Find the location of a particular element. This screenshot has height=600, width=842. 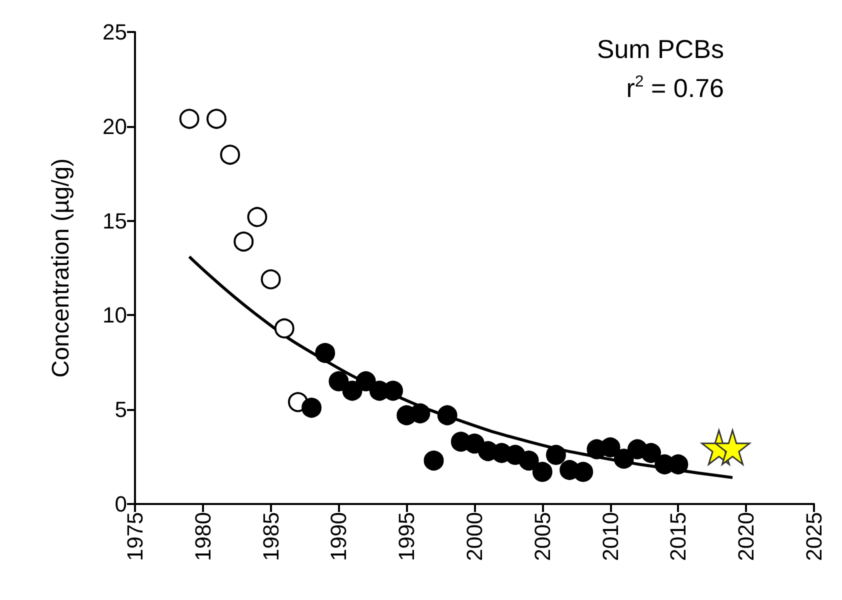

x-tick-label: 2015 is located at coordinates (678, 536).